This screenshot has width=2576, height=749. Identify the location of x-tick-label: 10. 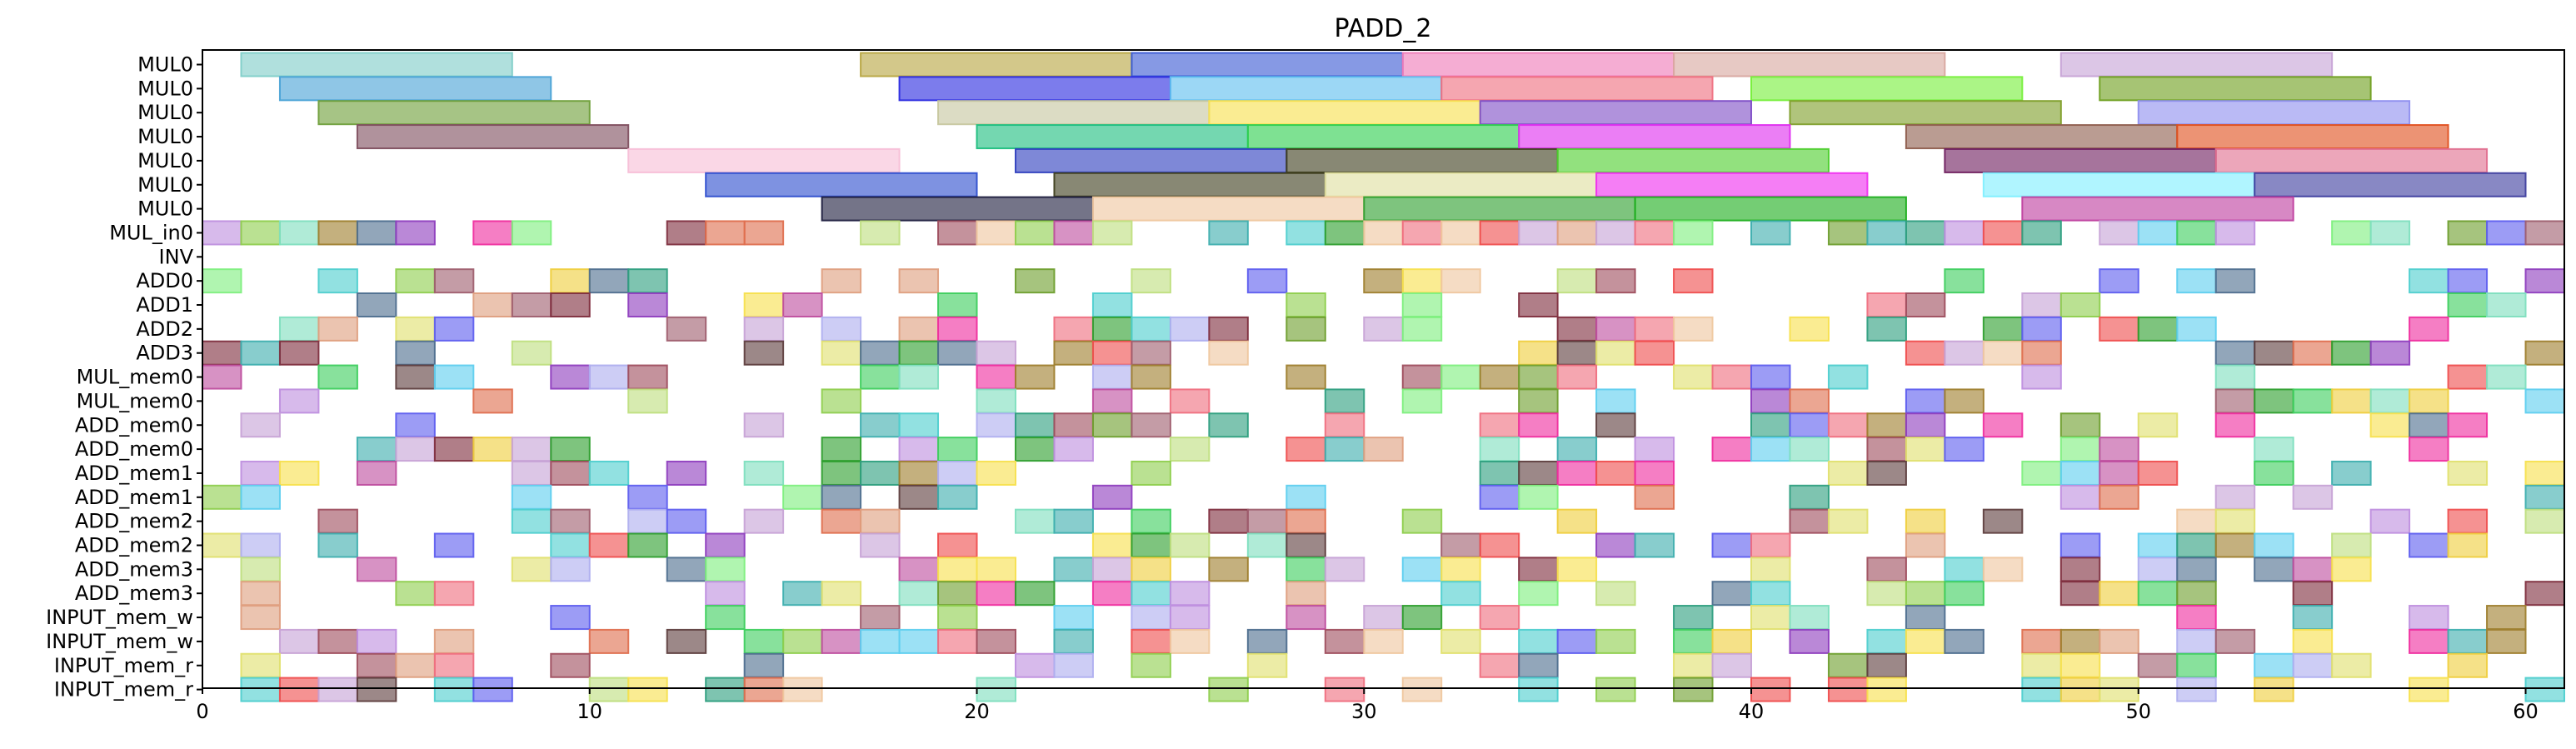
(589, 711).